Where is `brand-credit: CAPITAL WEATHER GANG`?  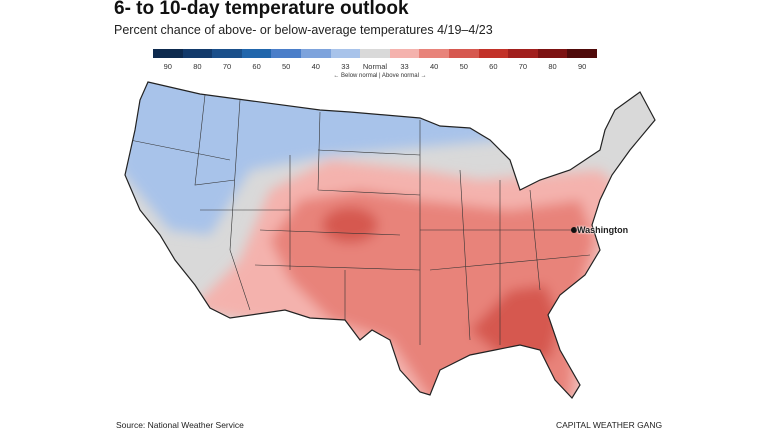 brand-credit: CAPITAL WEATHER GANG is located at coordinates (609, 425).